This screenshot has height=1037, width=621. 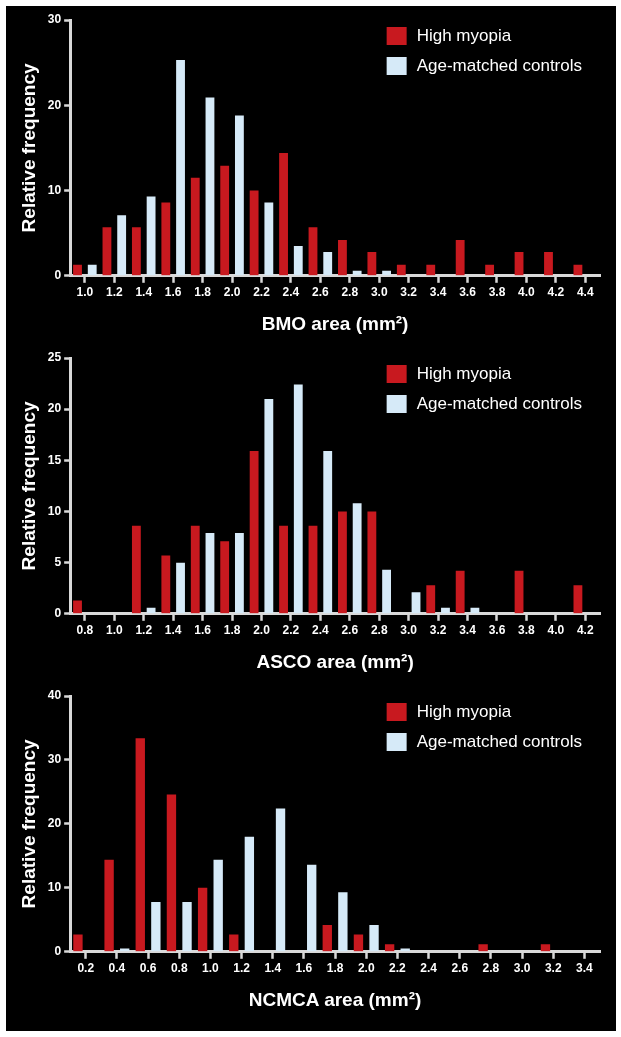 I want to click on x-axis-title: BMO area (mm²), so click(x=335, y=323).